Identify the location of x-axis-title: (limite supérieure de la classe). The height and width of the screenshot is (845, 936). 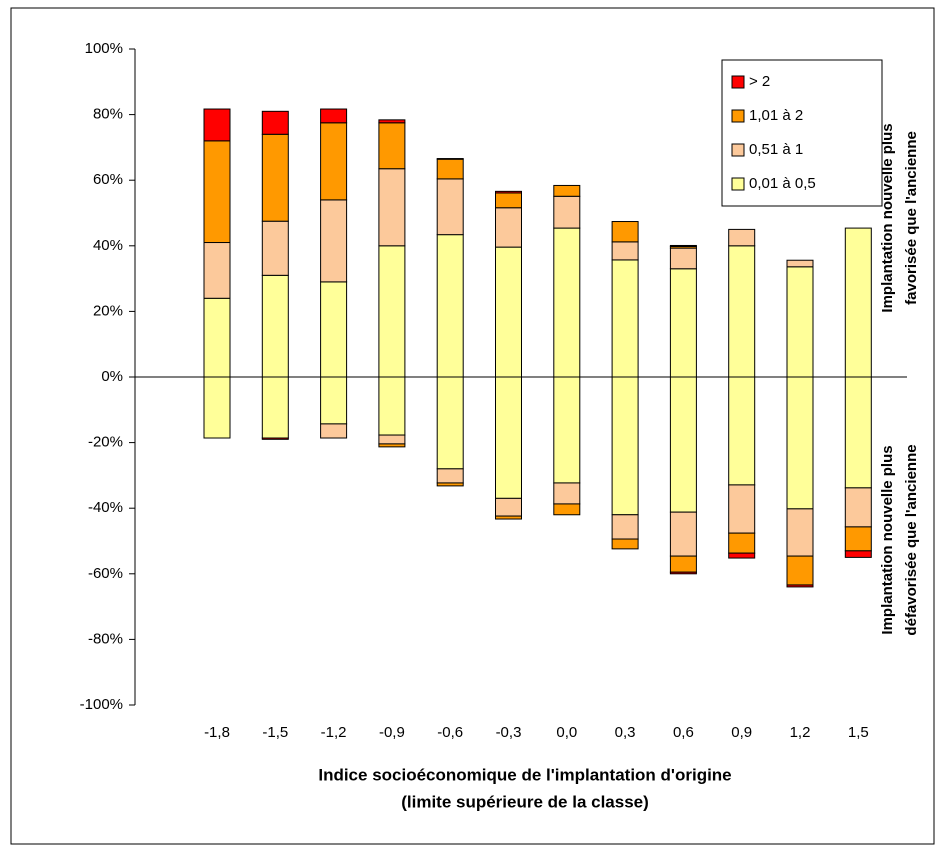
(525, 801).